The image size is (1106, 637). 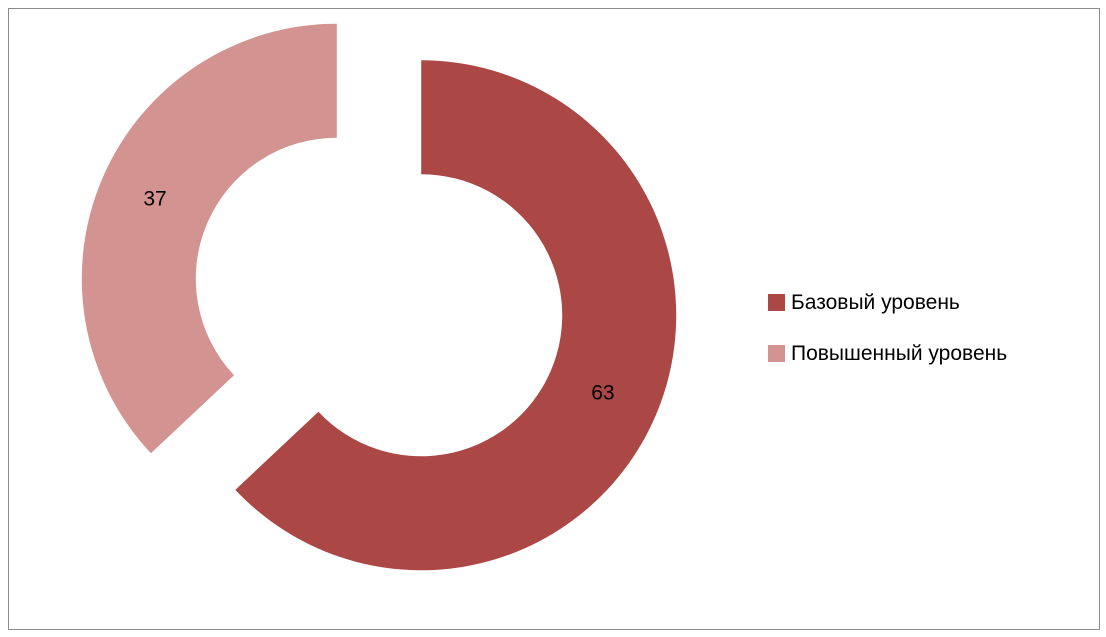 What do you see at coordinates (899, 353) in the screenshot?
I see `legend-label: Повышенный уровень` at bounding box center [899, 353].